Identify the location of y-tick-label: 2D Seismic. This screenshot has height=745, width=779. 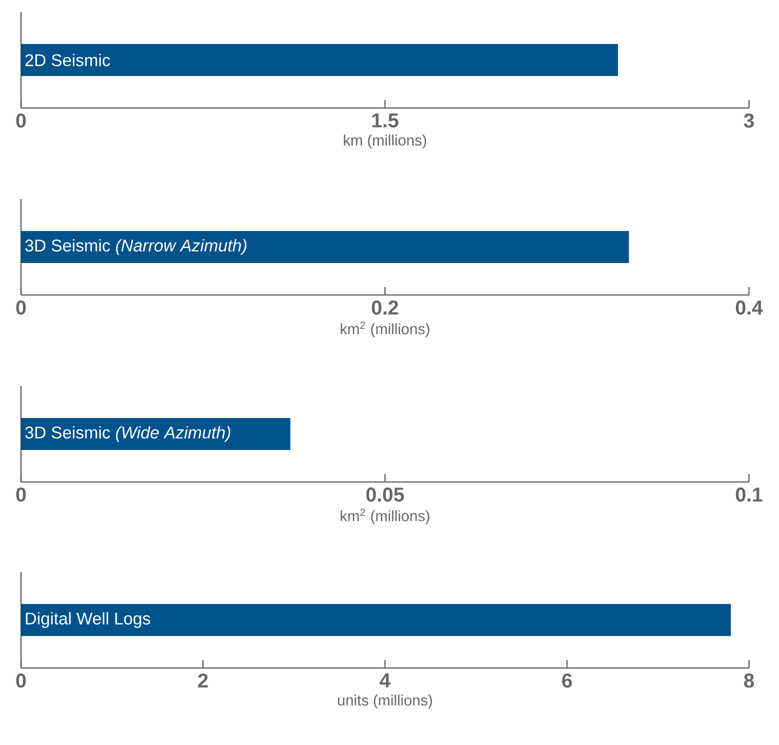
(67, 60).